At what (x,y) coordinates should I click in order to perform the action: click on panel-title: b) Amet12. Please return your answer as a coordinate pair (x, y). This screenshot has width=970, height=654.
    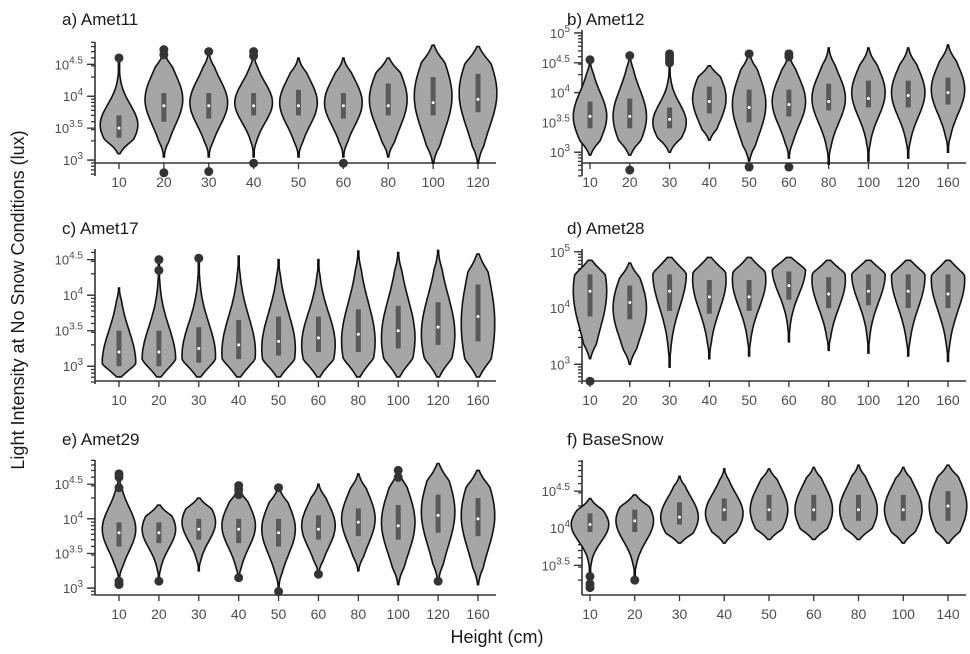
    Looking at the image, I should click on (606, 19).